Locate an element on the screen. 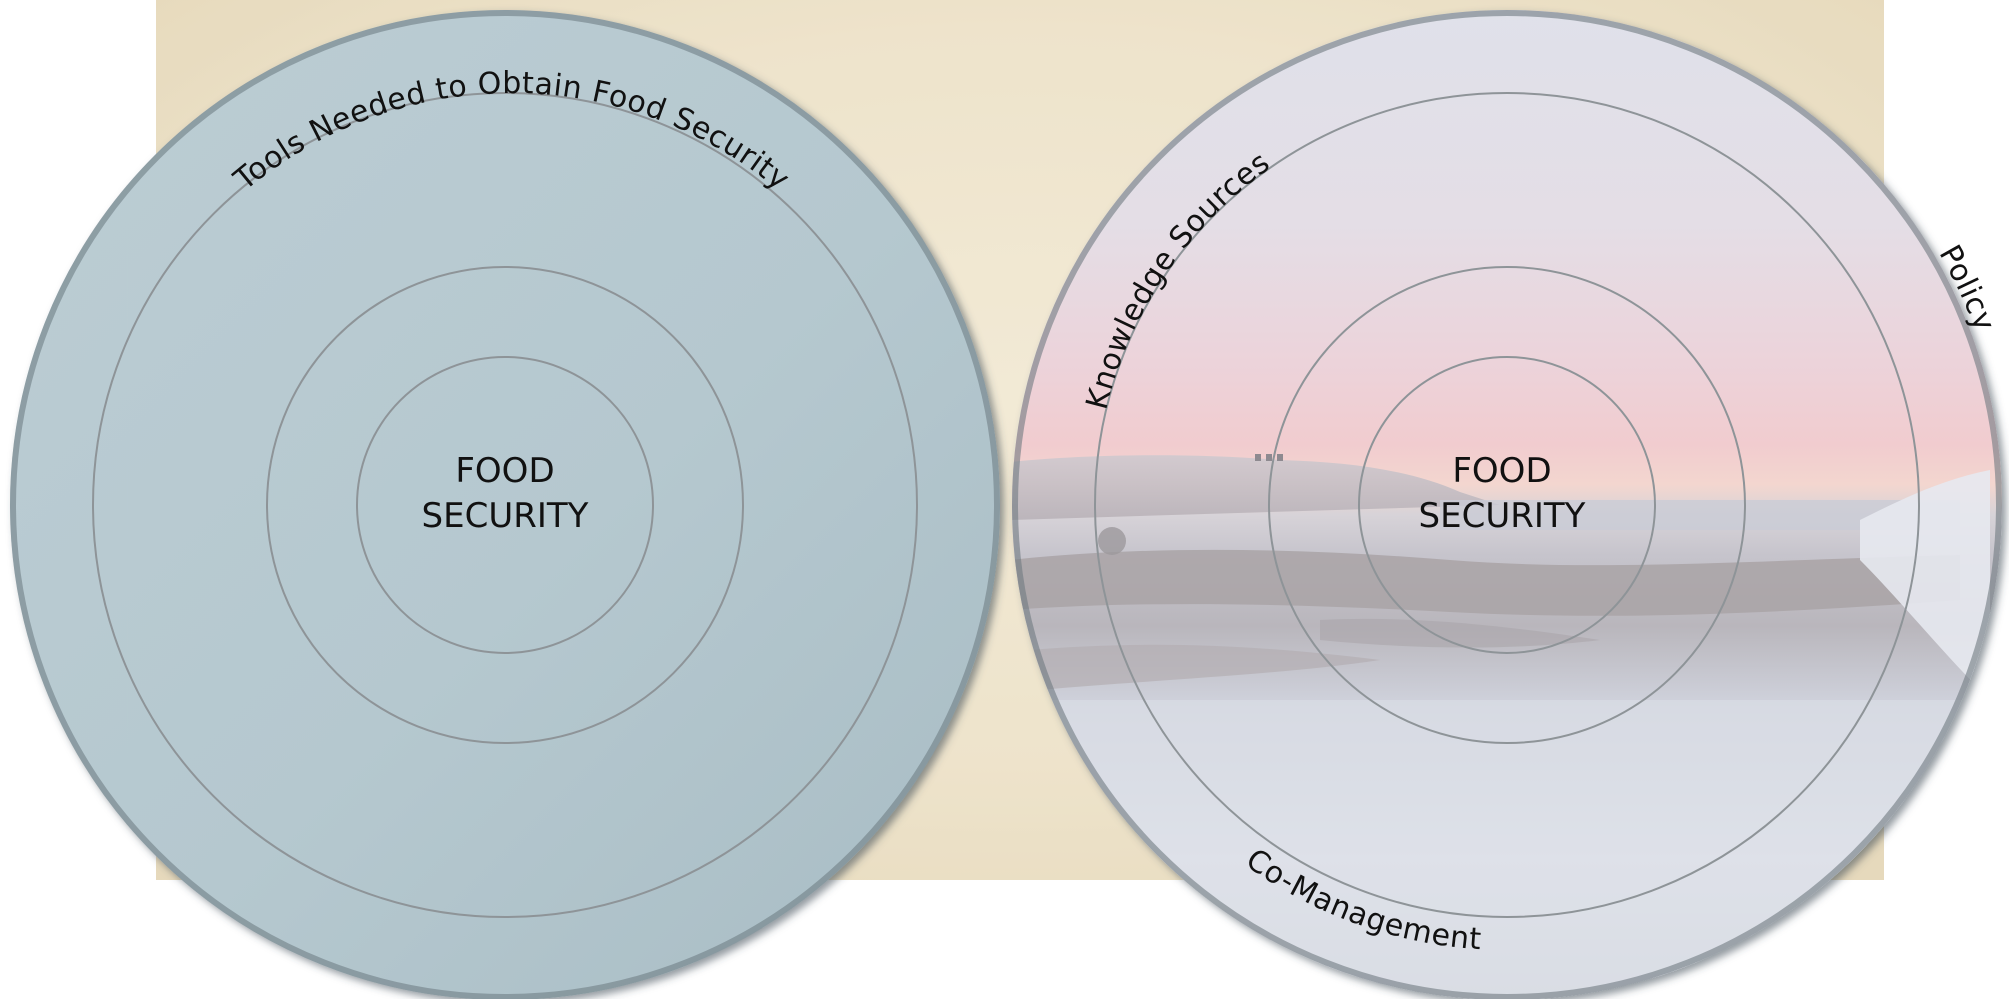  right-ring-inner is located at coordinates (1507, 505).